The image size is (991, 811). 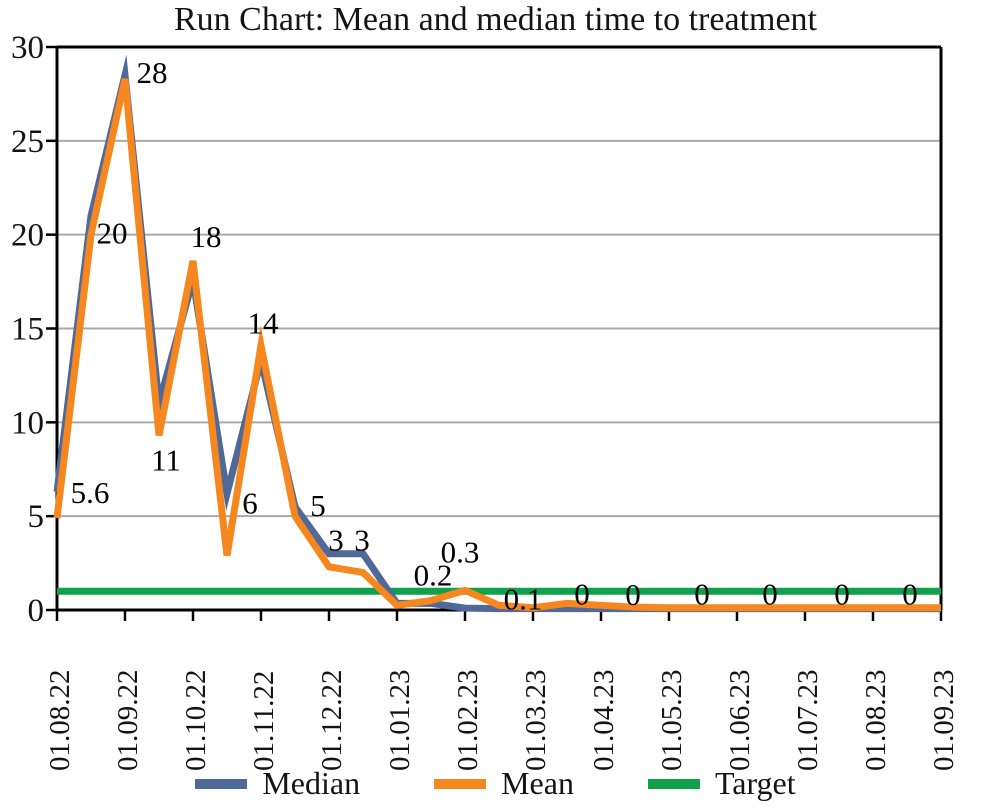 I want to click on data-label-11-3: 11, so click(x=166, y=460).